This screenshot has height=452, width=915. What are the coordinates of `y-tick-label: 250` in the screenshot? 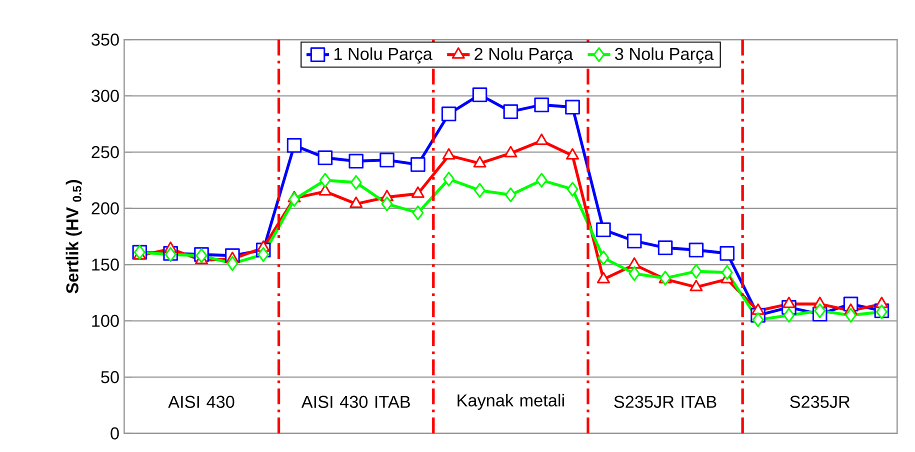 It's located at (105, 152).